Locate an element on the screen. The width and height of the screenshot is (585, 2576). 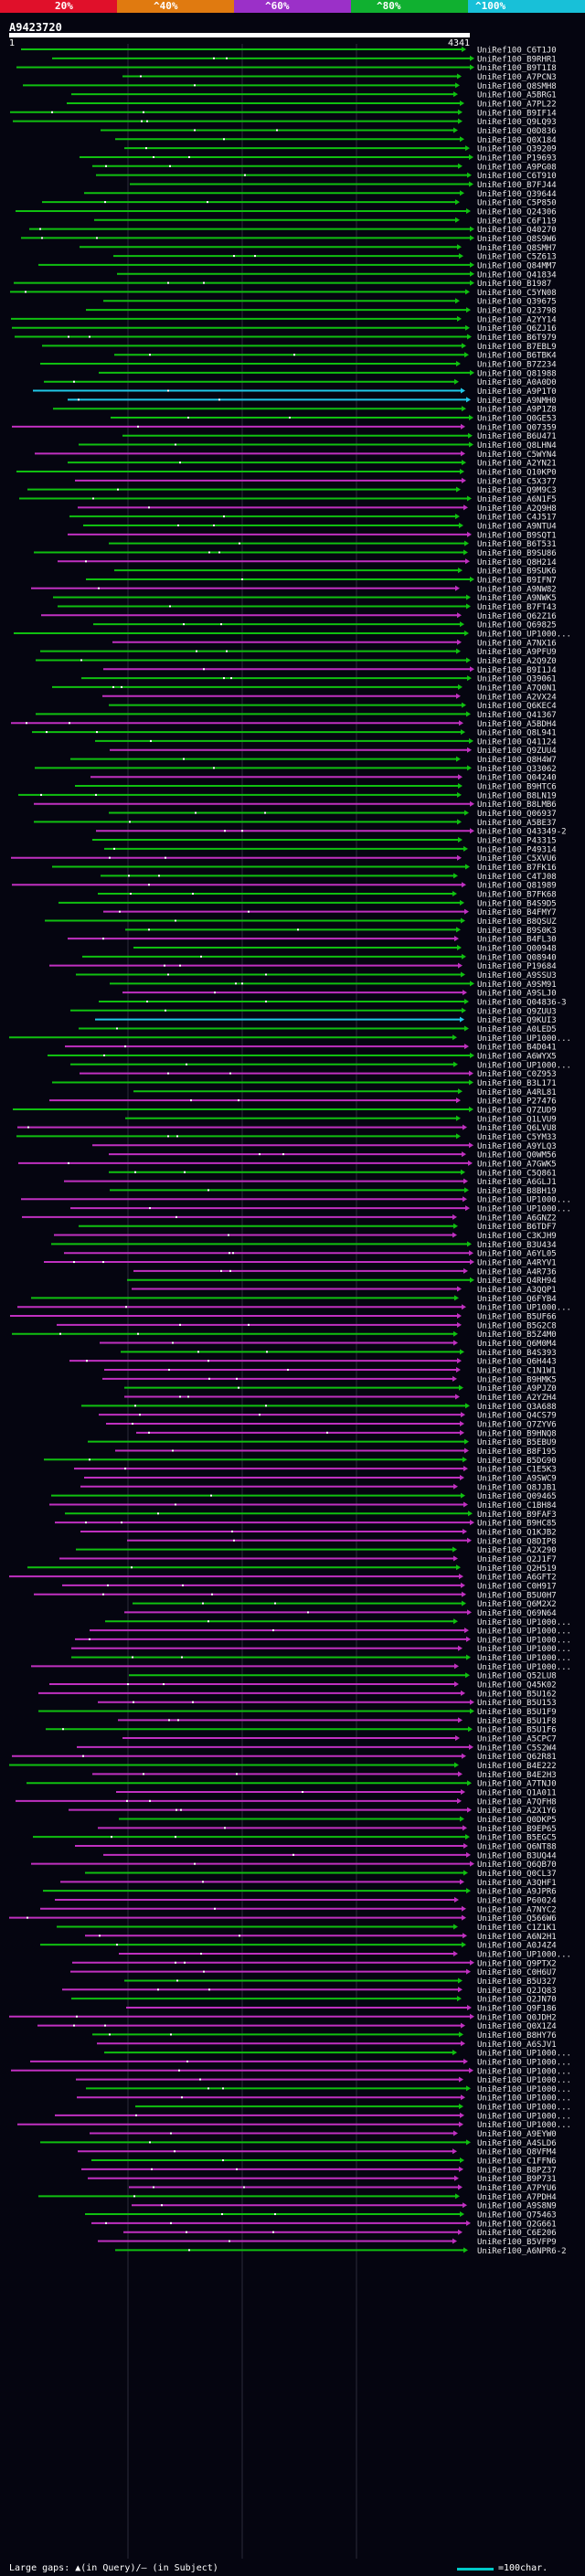
hit-id: UniRef100_C1FFN6 is located at coordinates (517, 2162).